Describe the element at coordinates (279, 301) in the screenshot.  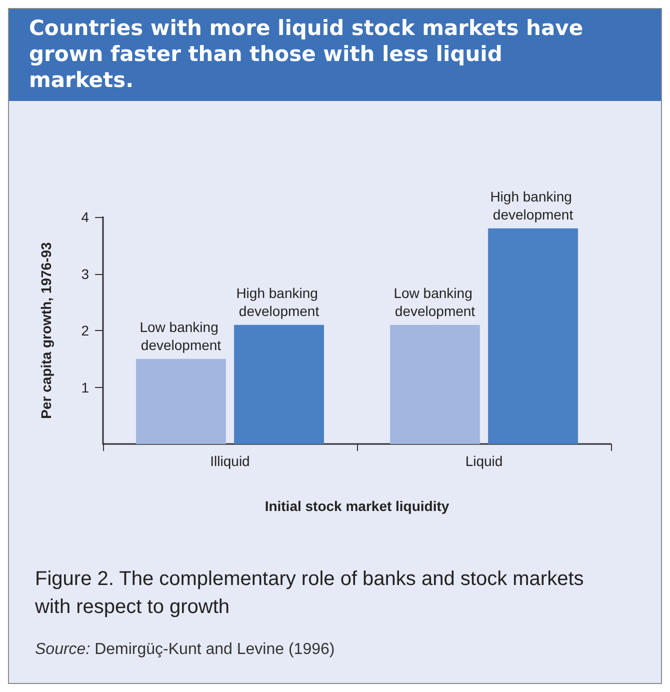
I see `series-label: High banking development` at that location.